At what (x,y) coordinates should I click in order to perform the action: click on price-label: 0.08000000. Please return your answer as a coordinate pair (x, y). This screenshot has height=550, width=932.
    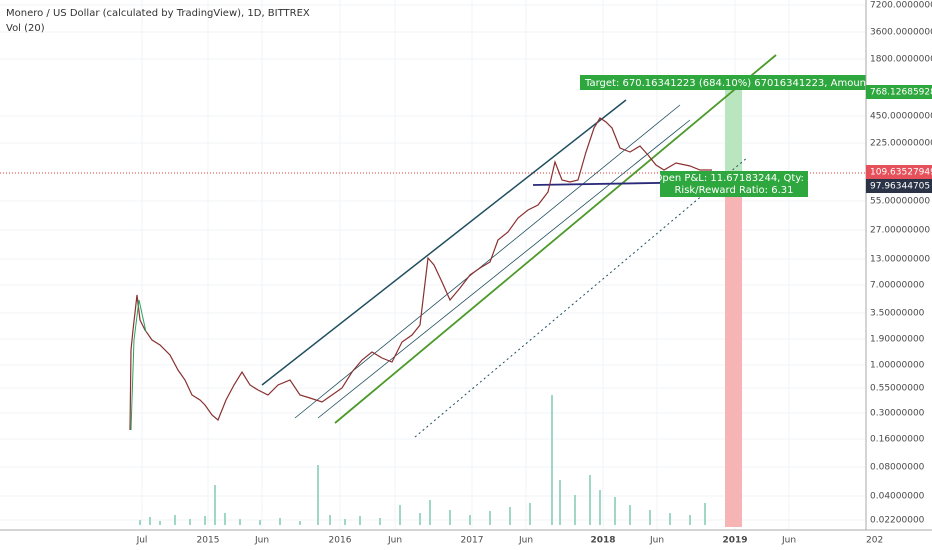
    Looking at the image, I should click on (897, 468).